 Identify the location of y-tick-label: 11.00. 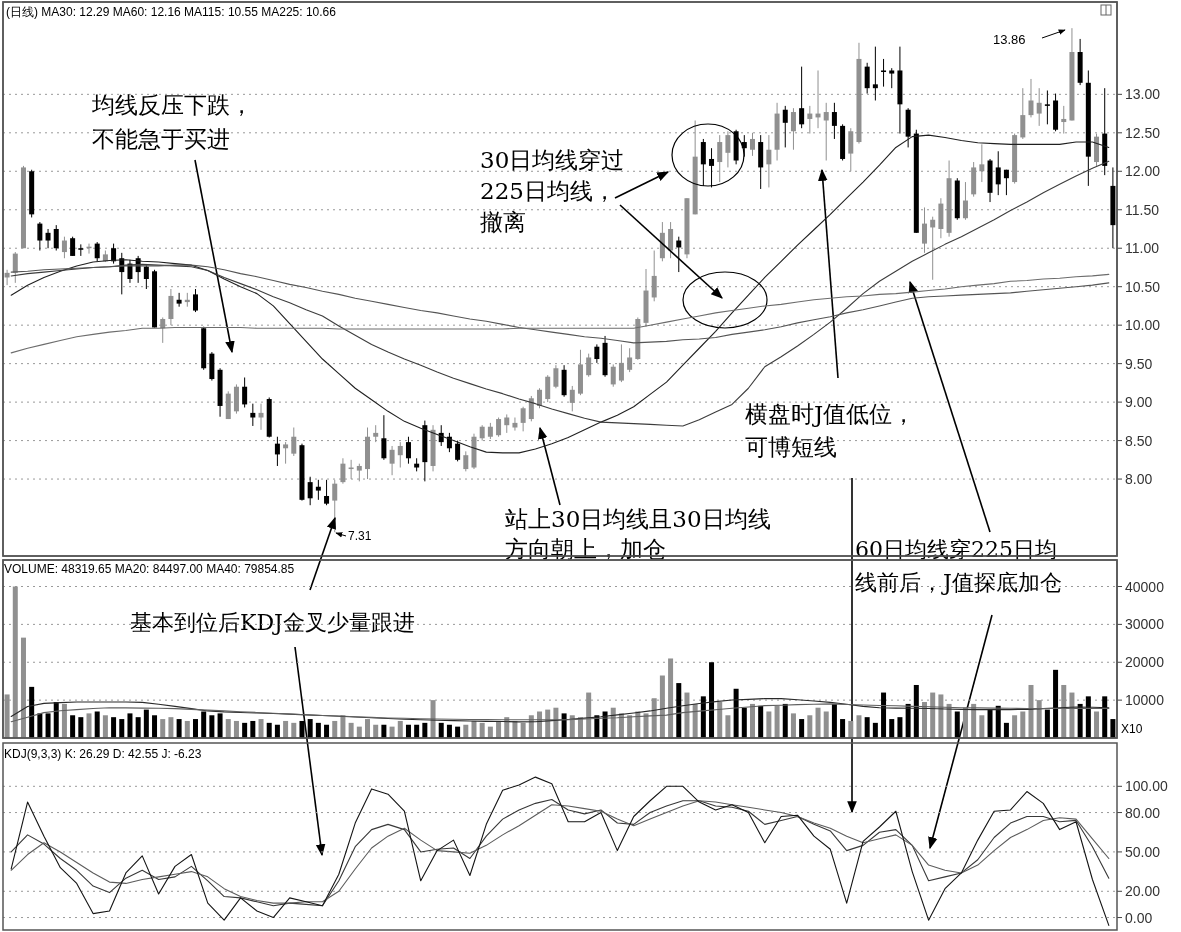
(1142, 248).